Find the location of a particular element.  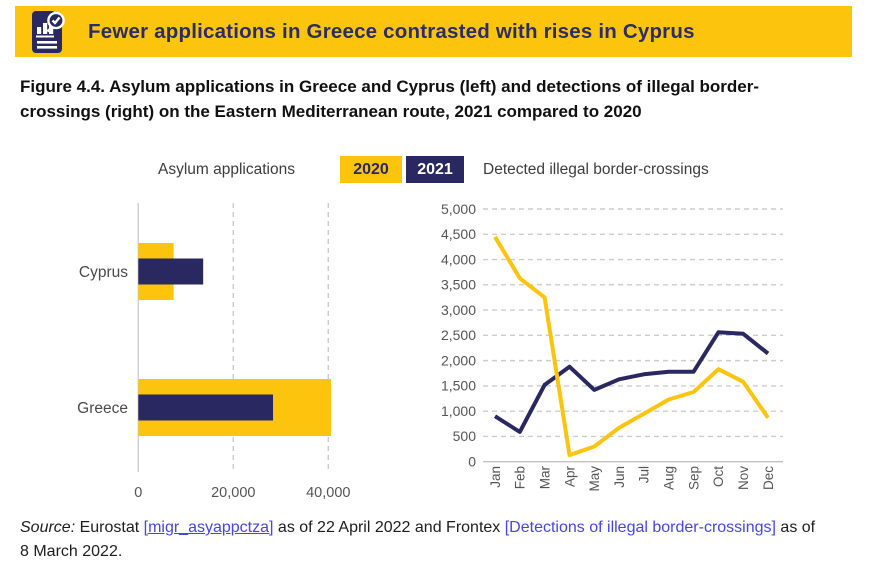

source-text-1: Eurostat is located at coordinates (109, 527).